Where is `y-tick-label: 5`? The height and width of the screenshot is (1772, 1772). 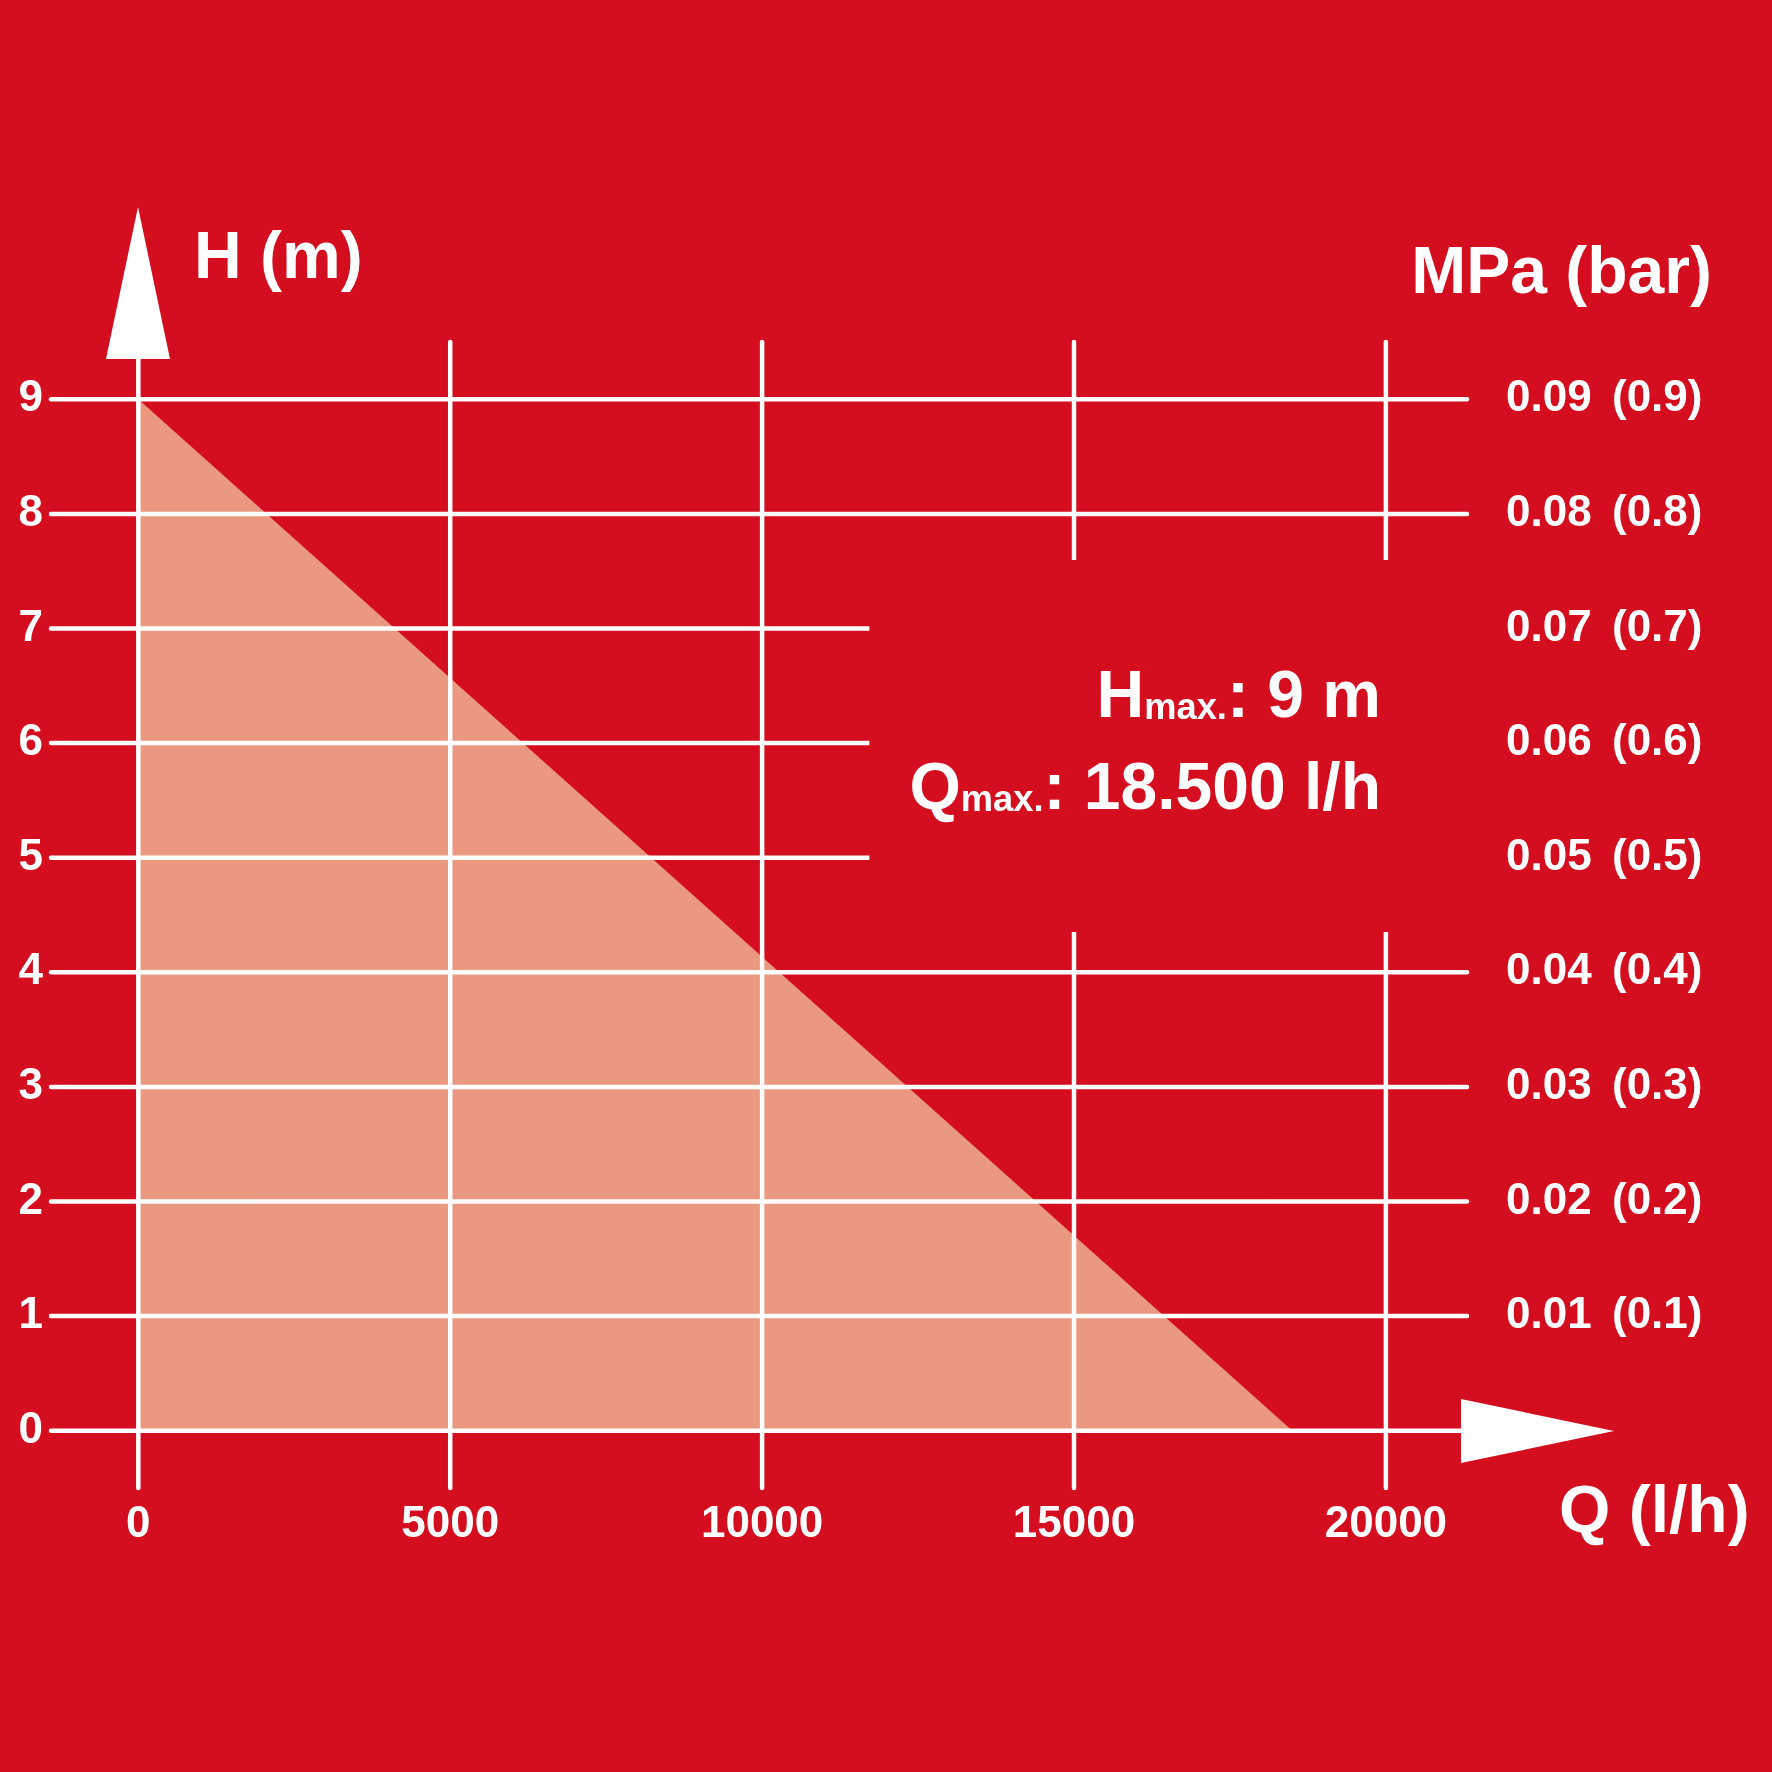 y-tick-label: 5 is located at coordinates (30, 854).